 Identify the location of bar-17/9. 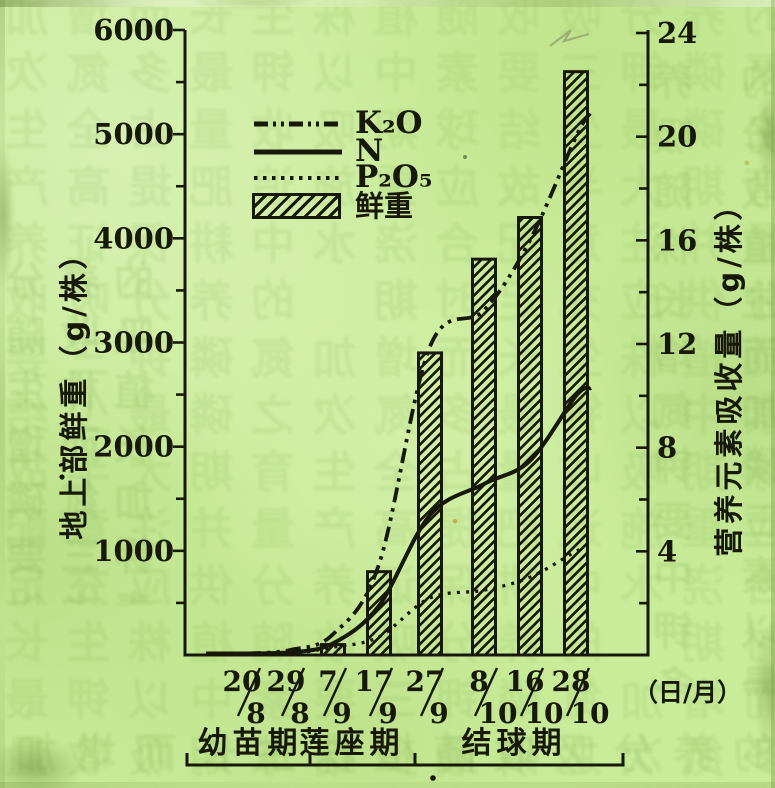
(379, 613).